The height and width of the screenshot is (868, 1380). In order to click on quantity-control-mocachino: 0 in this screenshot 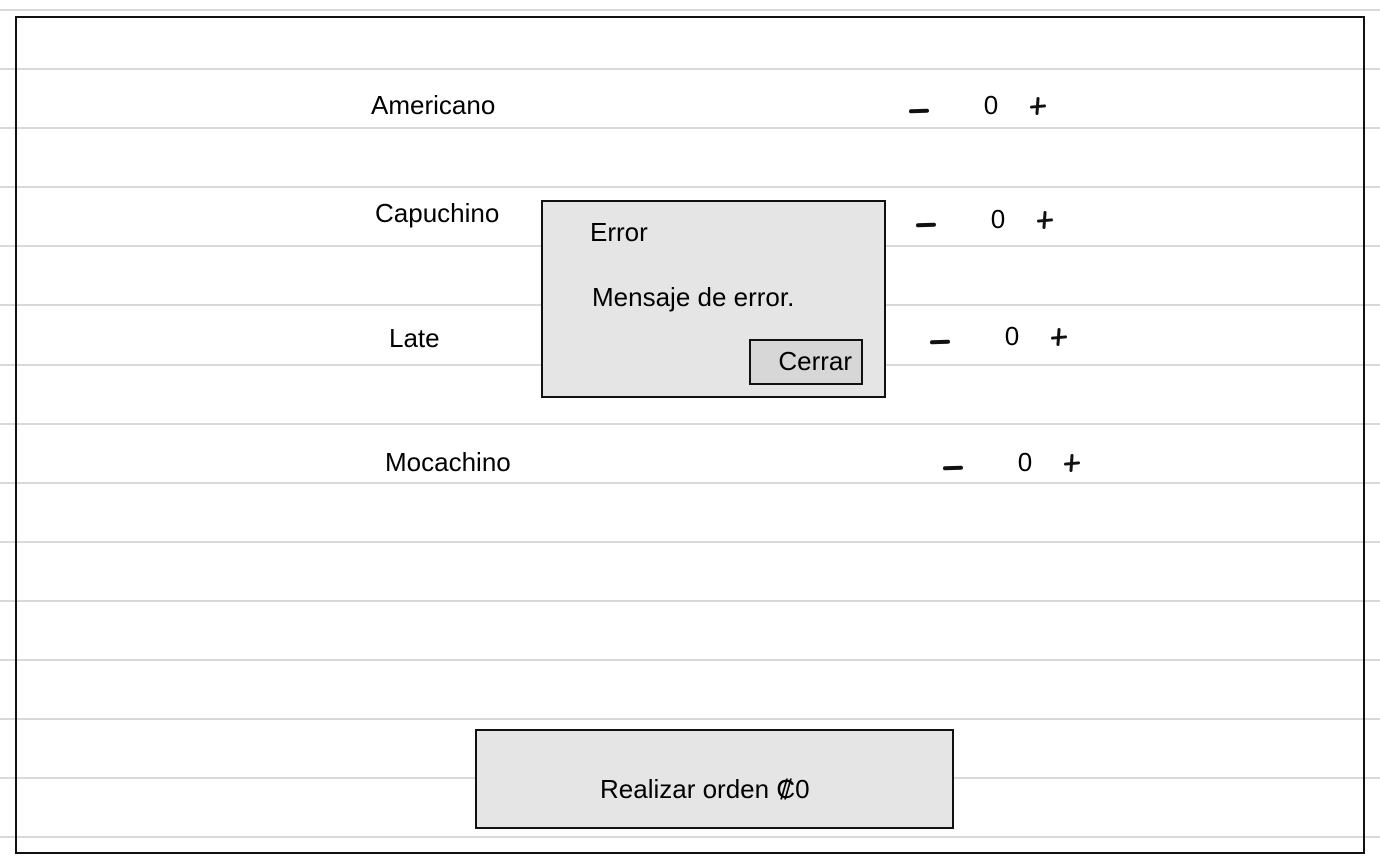, I will do `click(1027, 468)`.